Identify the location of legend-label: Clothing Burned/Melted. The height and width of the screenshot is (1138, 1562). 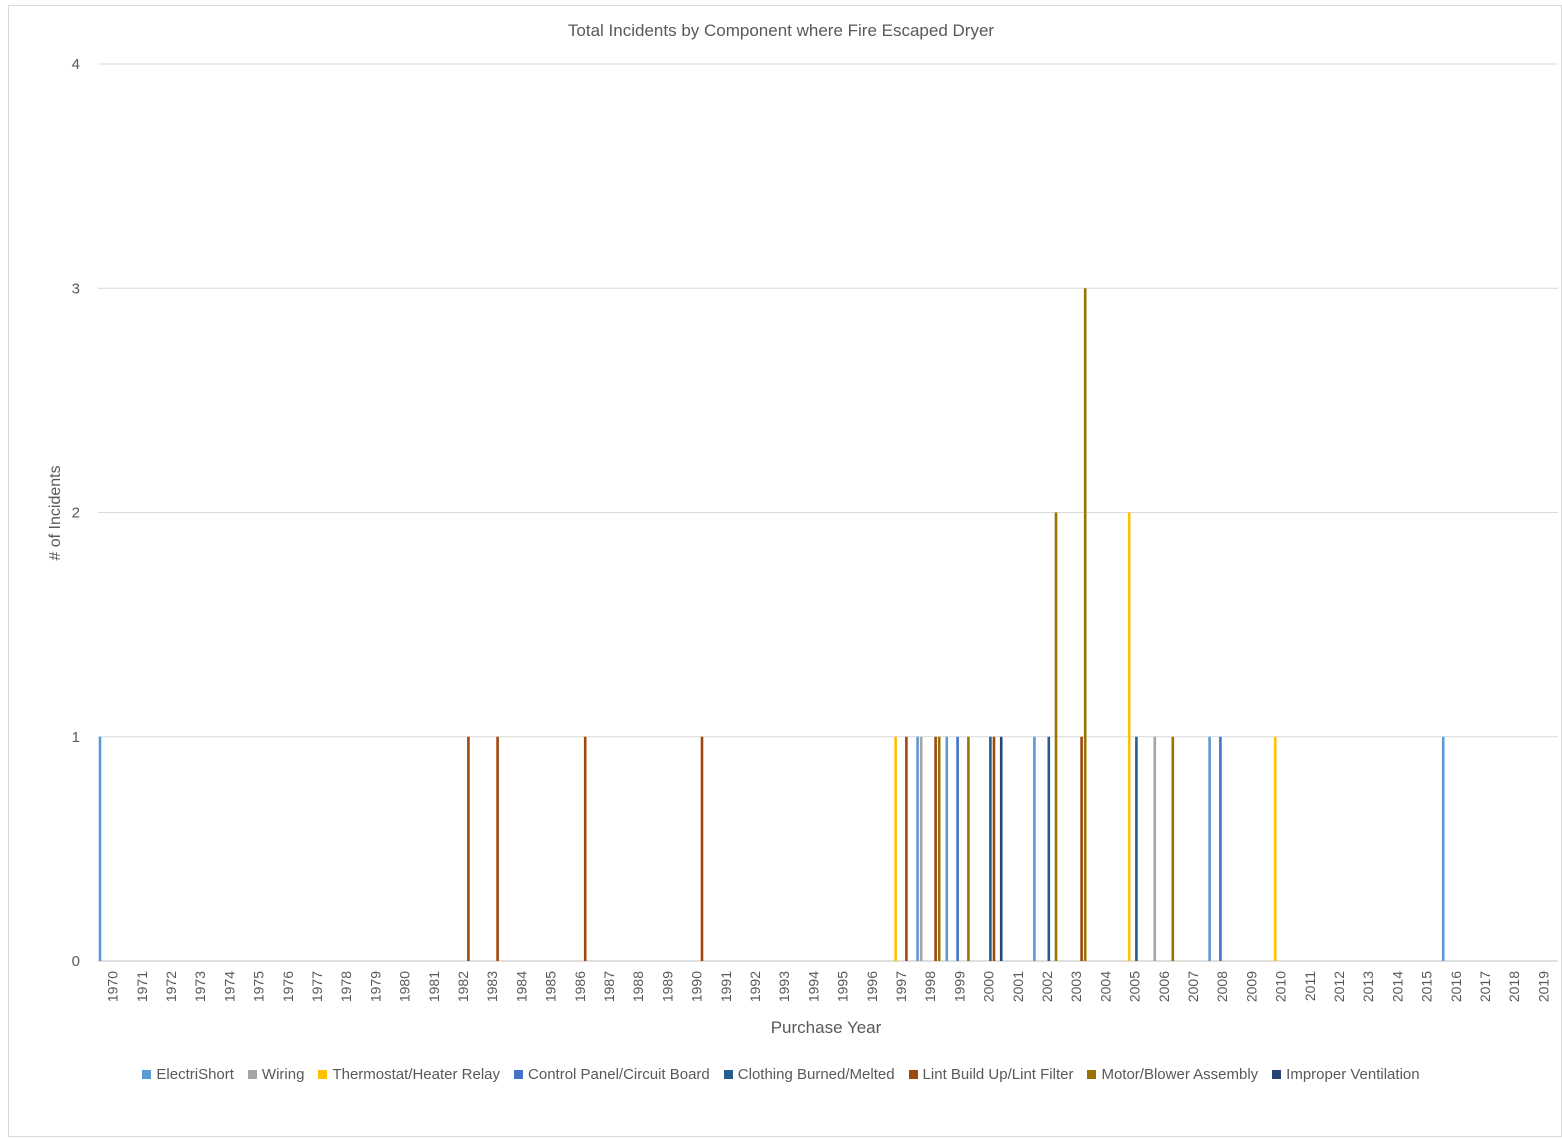
(816, 1074).